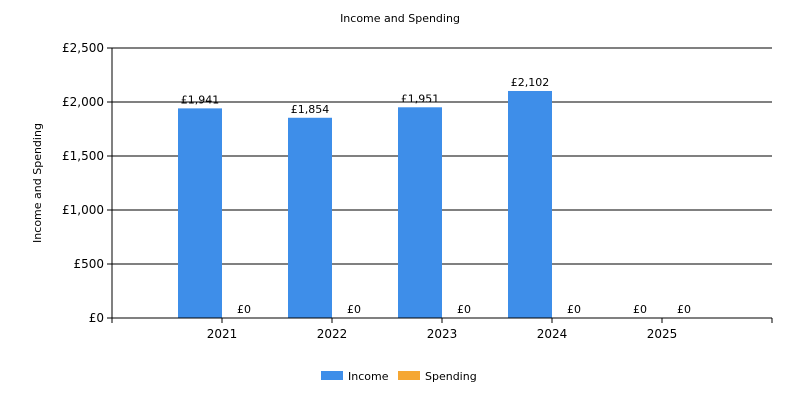  I want to click on y-axis-label: Income and Spending, so click(37, 183).